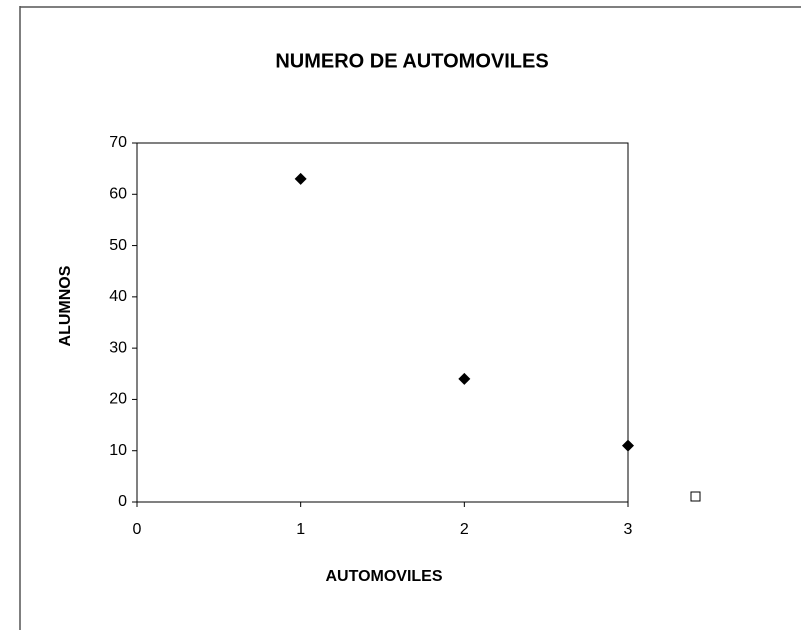 The image size is (801, 630). What do you see at coordinates (118, 450) in the screenshot?
I see `y-tick-label: 10` at bounding box center [118, 450].